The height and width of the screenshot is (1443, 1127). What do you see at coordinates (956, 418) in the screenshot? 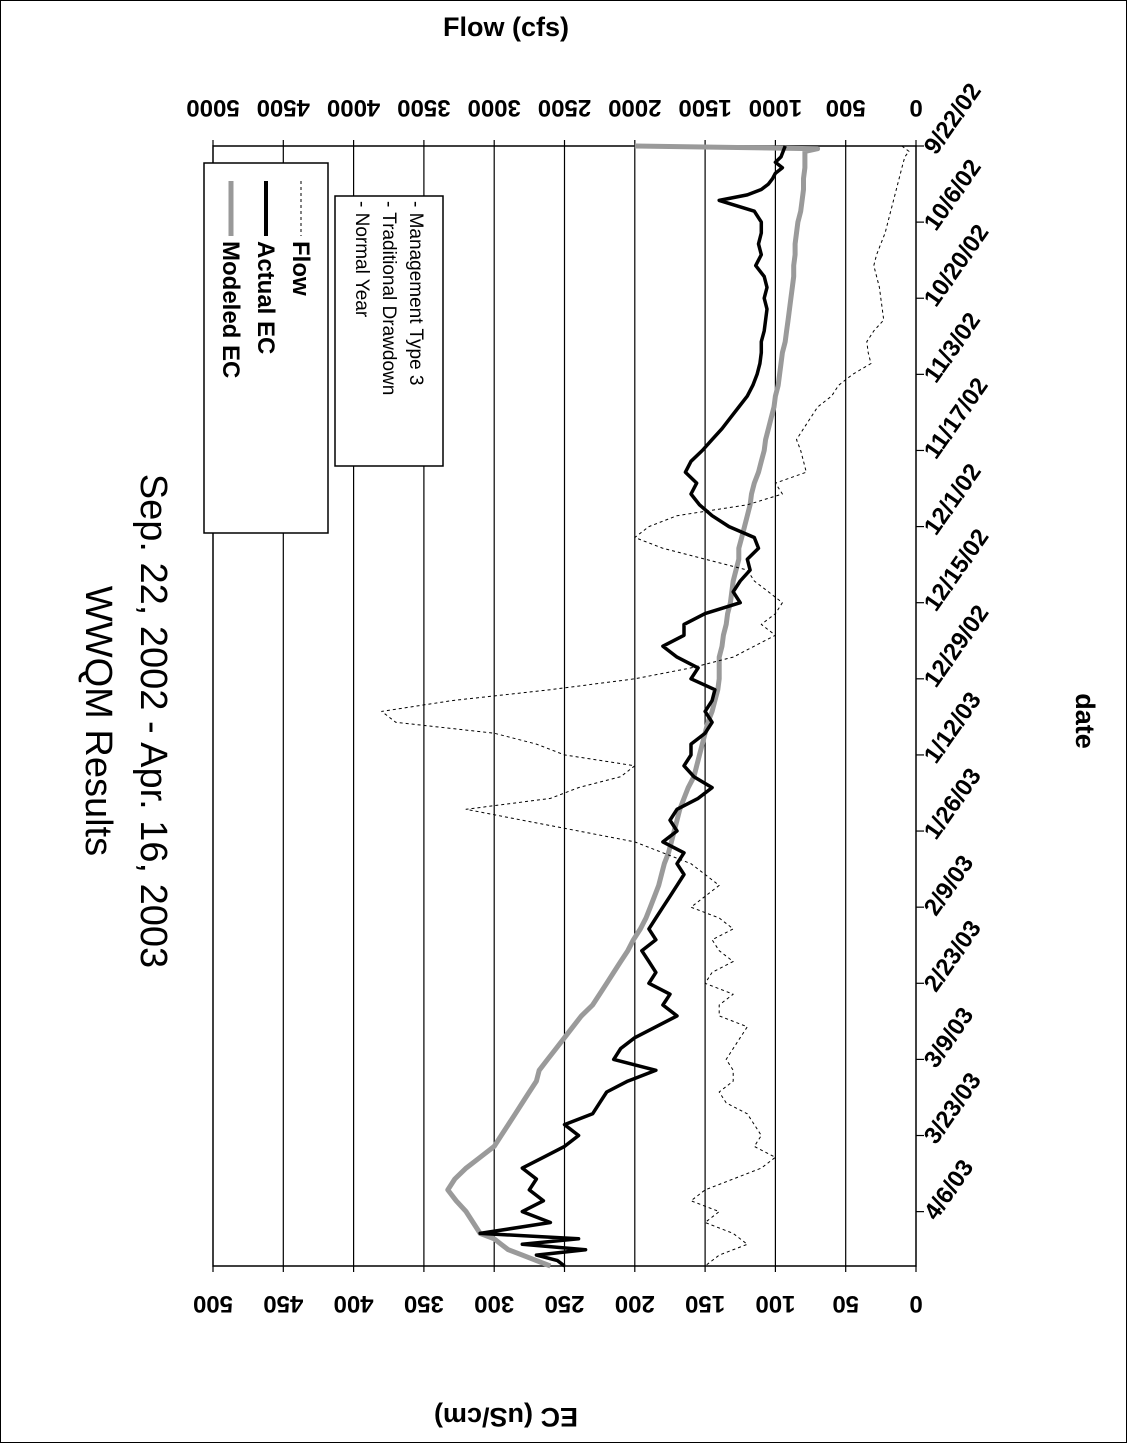
I see `x-tick-label: 11/17/02` at bounding box center [956, 418].